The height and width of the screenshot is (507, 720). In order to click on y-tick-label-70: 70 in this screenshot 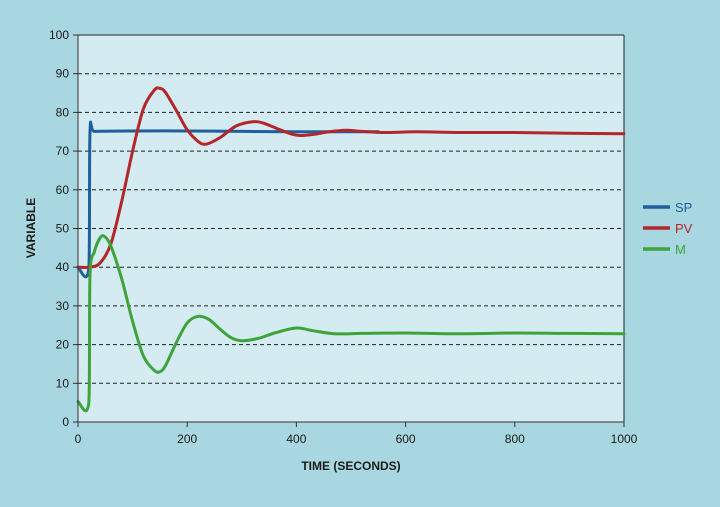, I will do `click(63, 151)`.